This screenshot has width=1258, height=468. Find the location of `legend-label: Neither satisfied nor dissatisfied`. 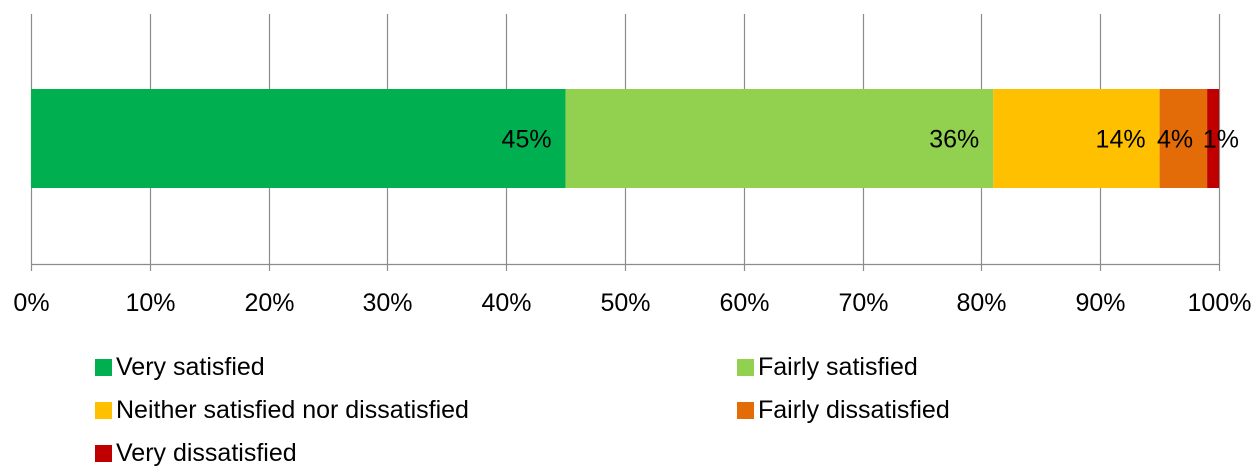

legend-label: Neither satisfied nor dissatisfied is located at coordinates (292, 409).